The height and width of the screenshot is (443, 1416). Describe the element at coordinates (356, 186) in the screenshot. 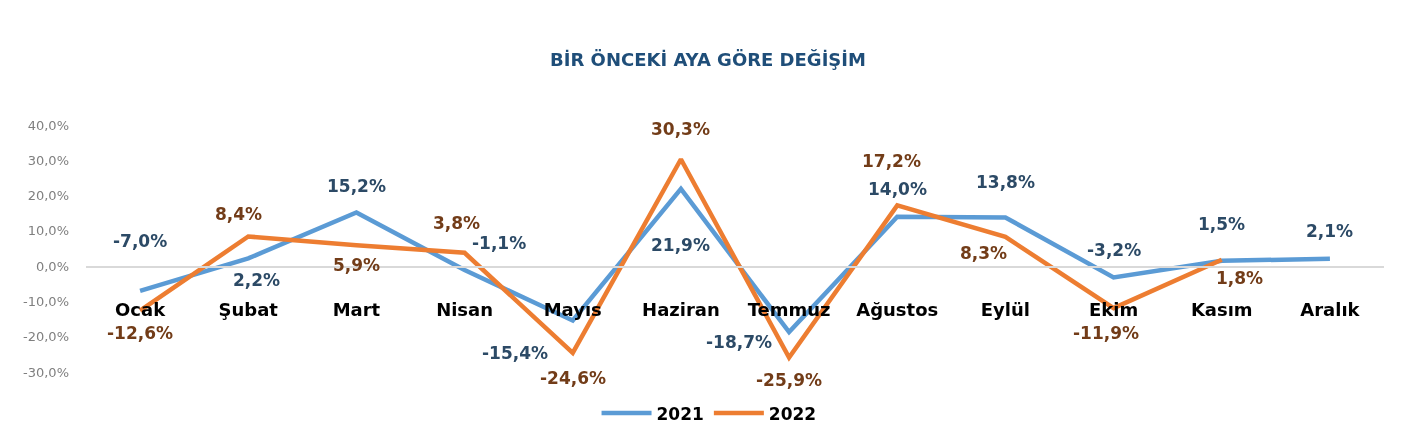

I see `data-label: 15,2%` at that location.